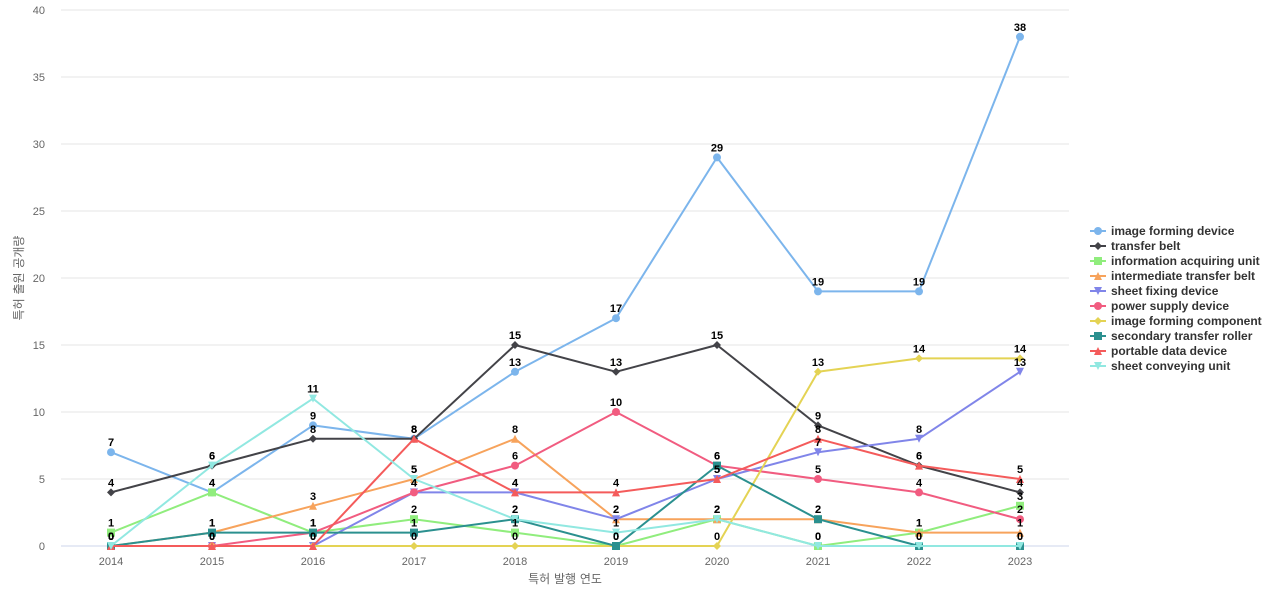 The width and height of the screenshot is (1280, 600). I want to click on data-label: 3, so click(313, 497).